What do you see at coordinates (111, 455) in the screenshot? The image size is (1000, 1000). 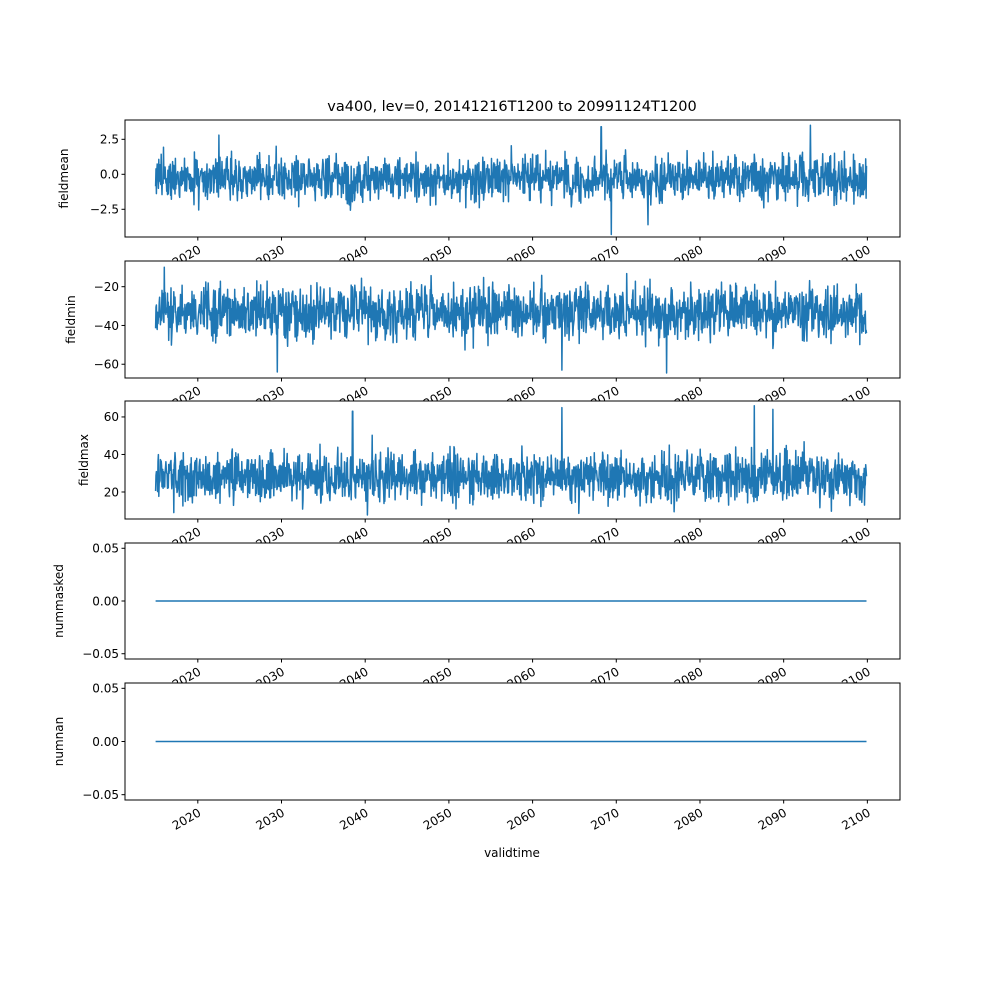 I see `y-tick-label: 40` at bounding box center [111, 455].